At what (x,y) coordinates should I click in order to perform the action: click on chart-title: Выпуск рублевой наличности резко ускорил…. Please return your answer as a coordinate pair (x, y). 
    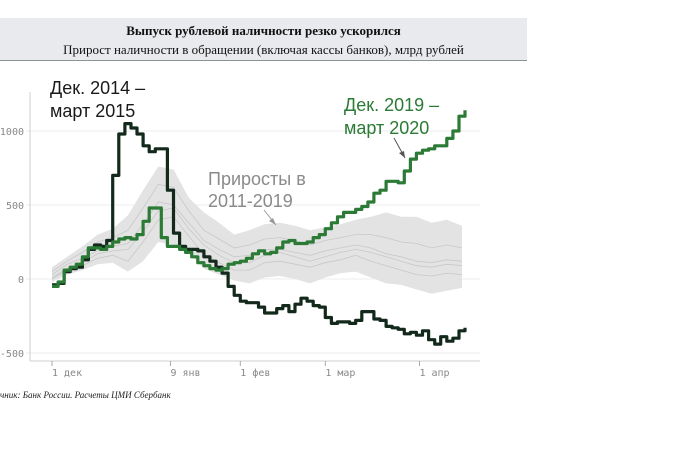
    Looking at the image, I should click on (263, 30).